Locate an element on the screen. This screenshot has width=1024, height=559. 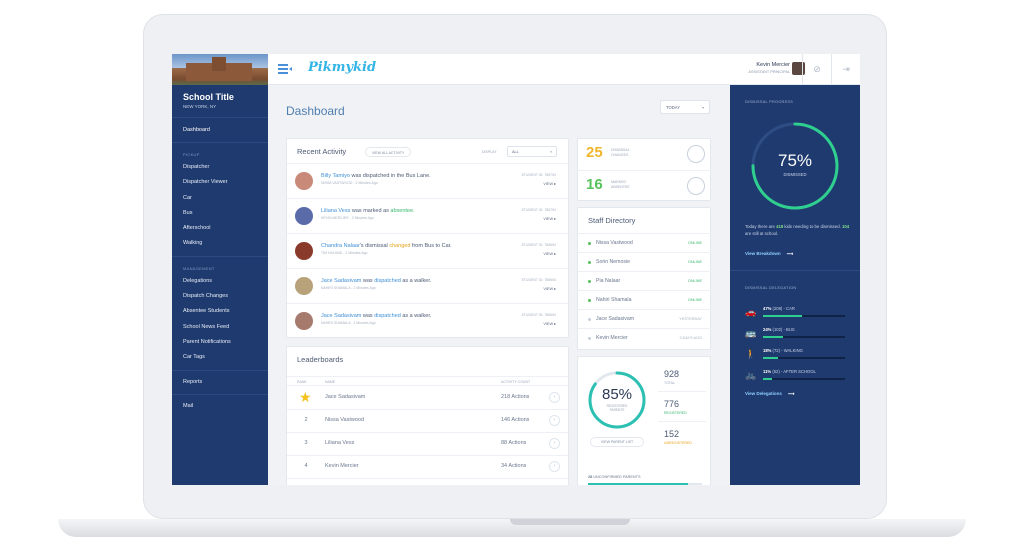
view-delegations-link: View Delegations ⟶ is located at coordinates (770, 393).